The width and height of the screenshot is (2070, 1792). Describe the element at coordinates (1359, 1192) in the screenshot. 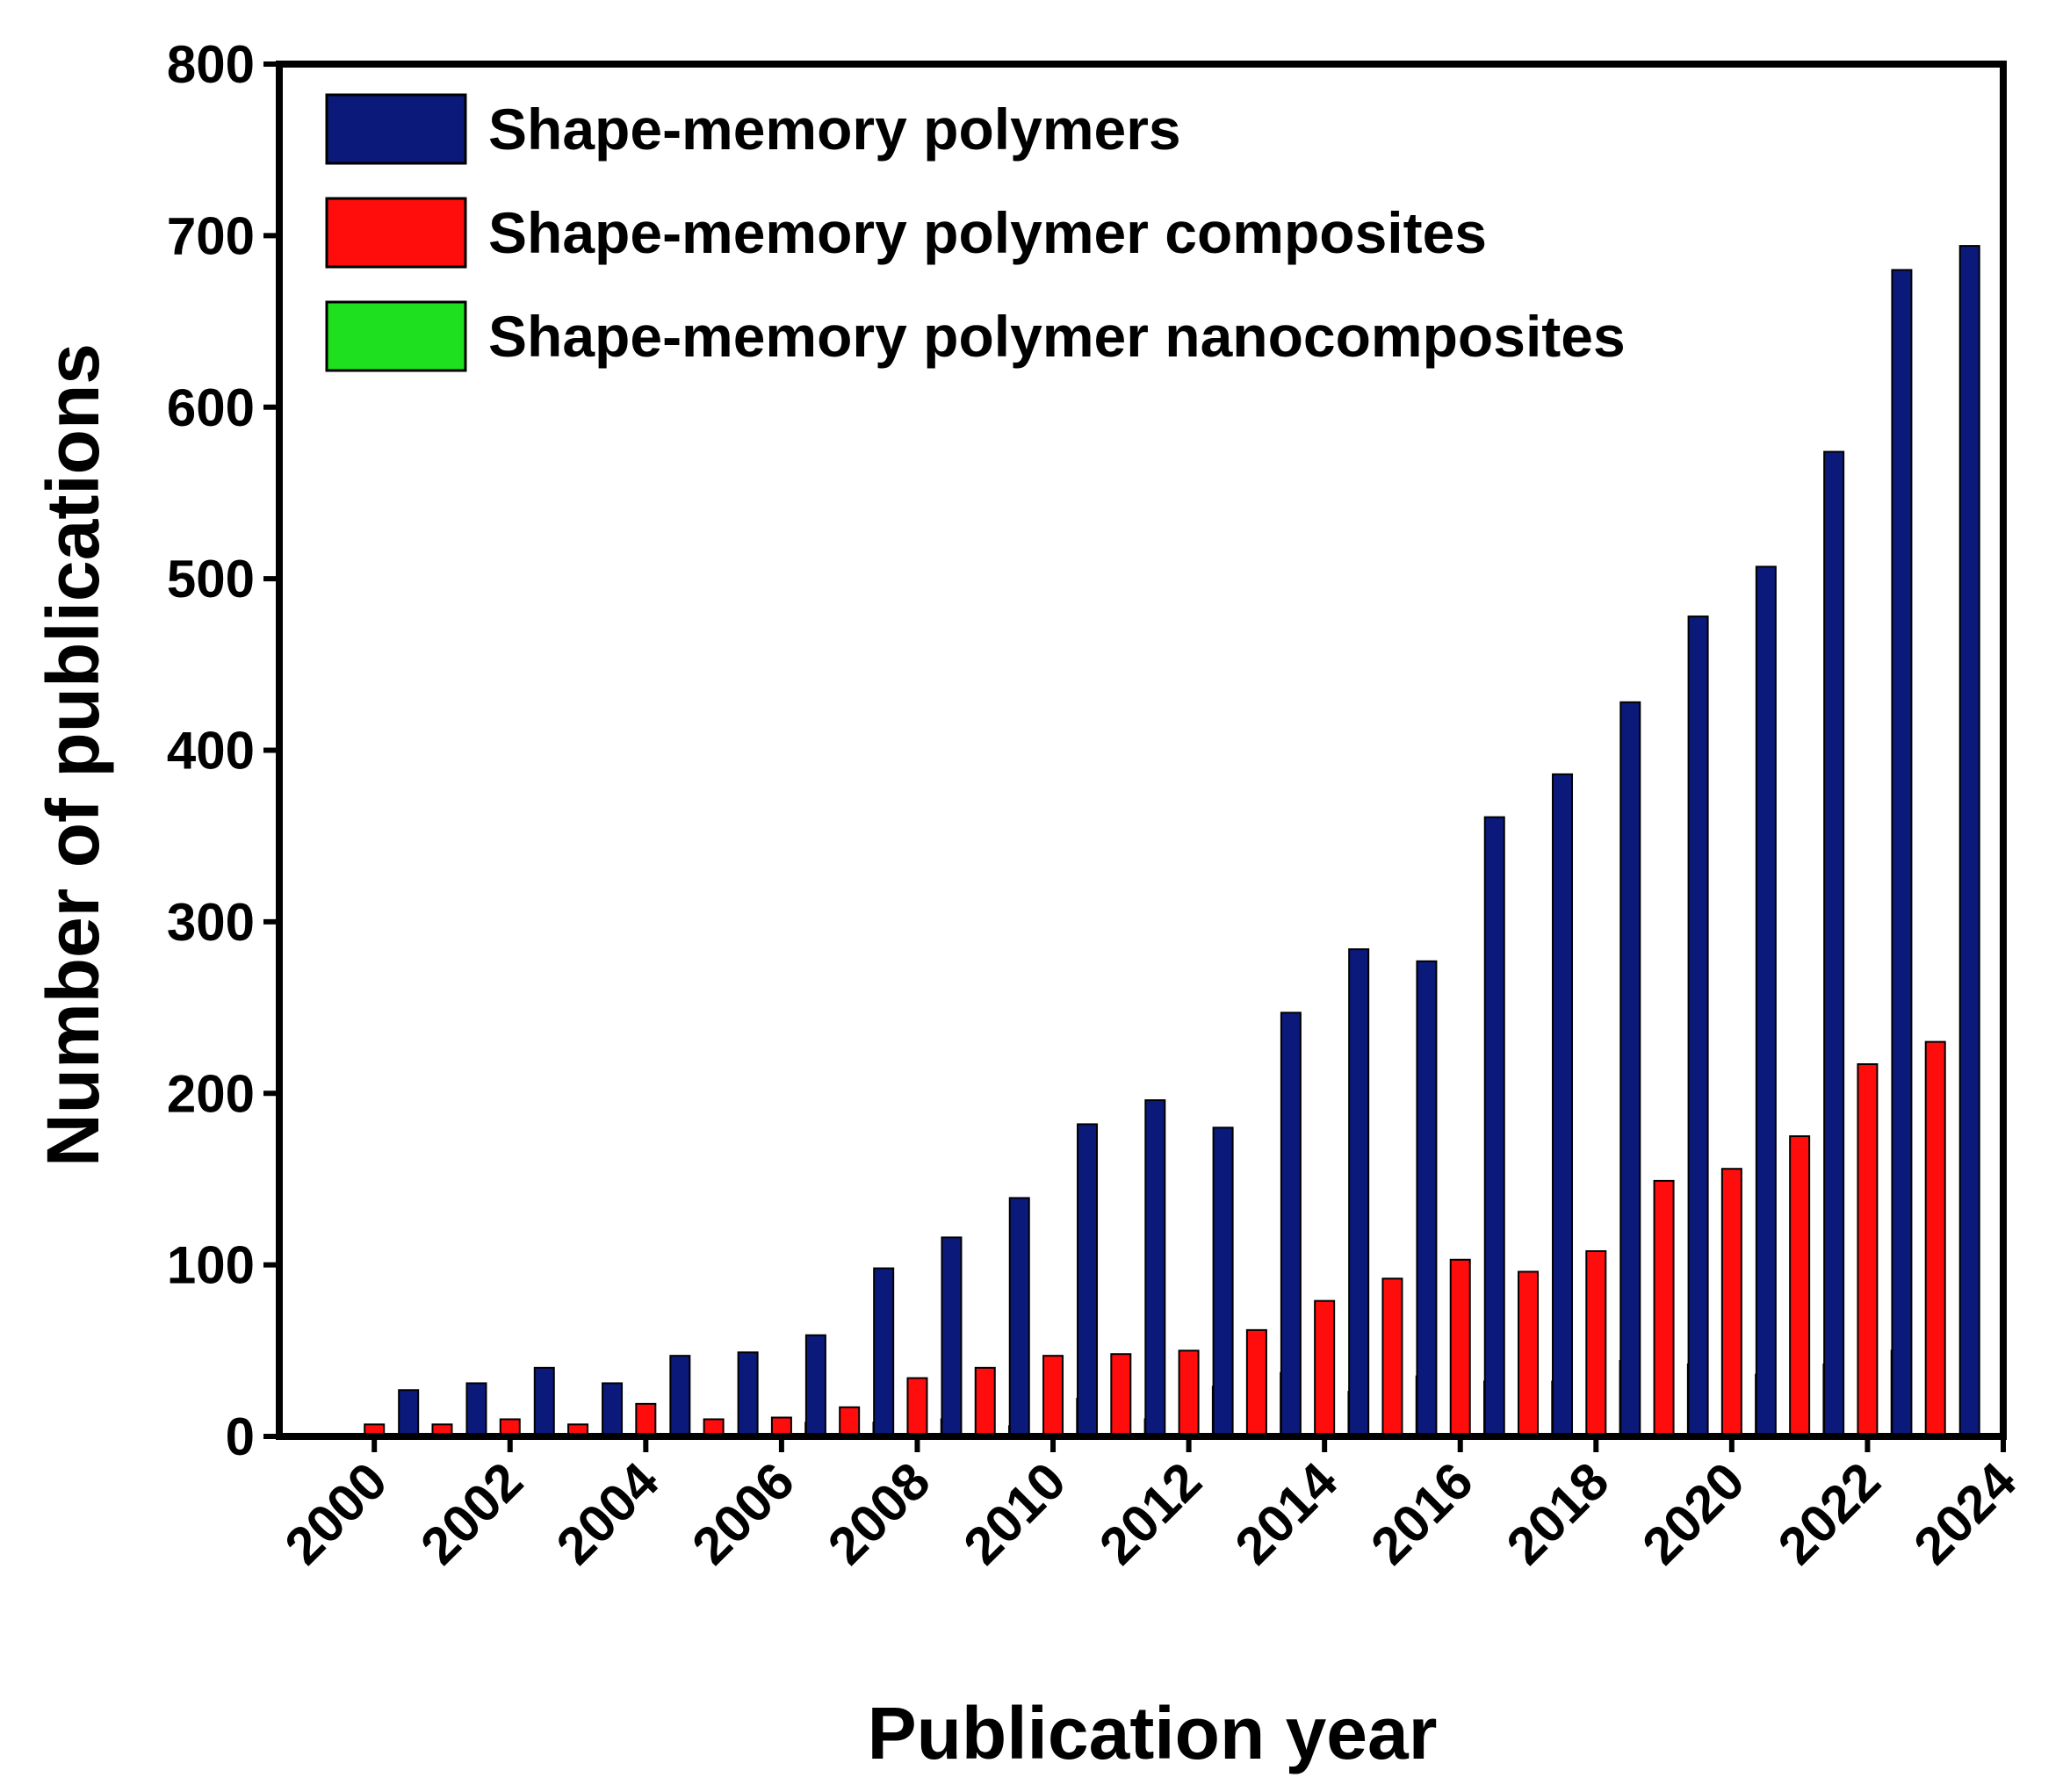

I see `bar-shape-memory-polymers-2014` at that location.